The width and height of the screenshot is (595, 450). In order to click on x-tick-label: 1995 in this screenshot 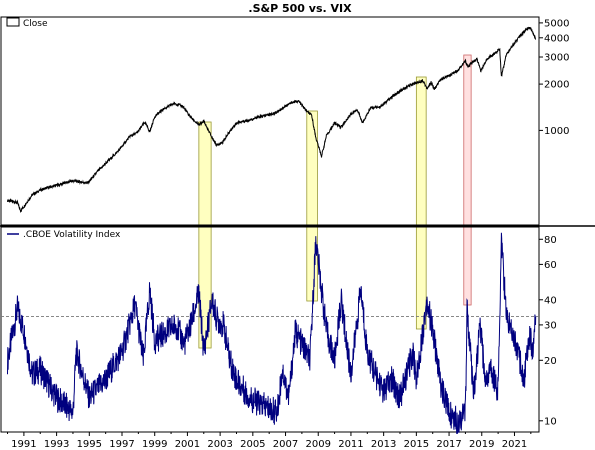, I will do `click(89, 444)`.